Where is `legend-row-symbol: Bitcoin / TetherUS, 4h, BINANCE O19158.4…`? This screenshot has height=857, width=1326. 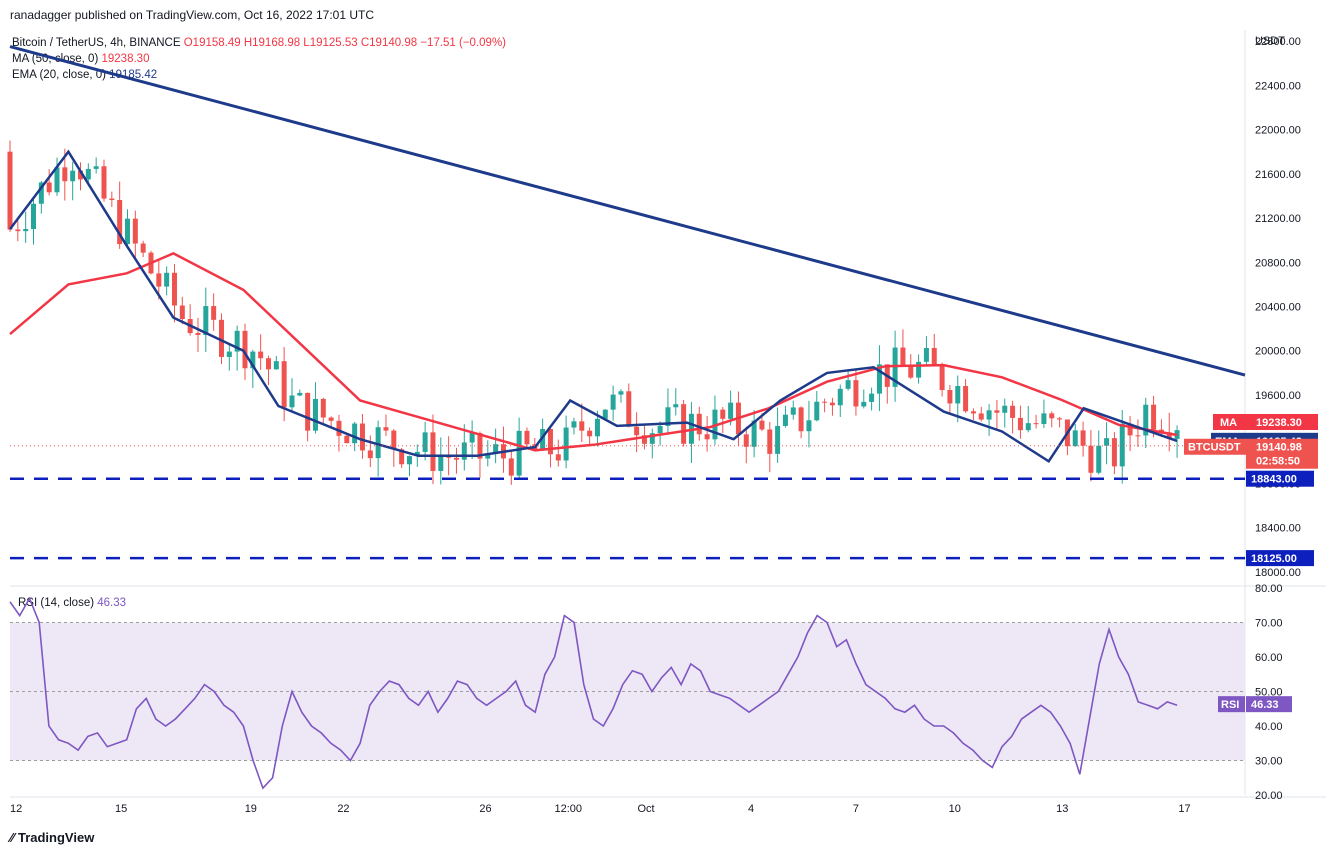 legend-row-symbol: Bitcoin / TetherUS, 4h, BINANCE O19158.4… is located at coordinates (259, 43).